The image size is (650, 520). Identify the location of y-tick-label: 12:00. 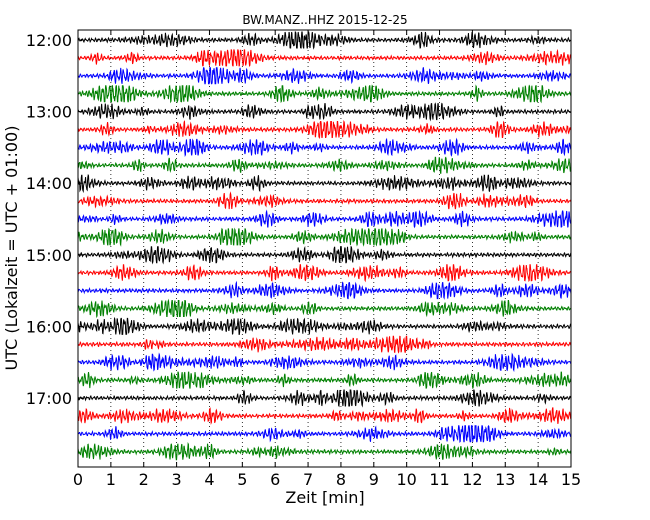
(49, 40).